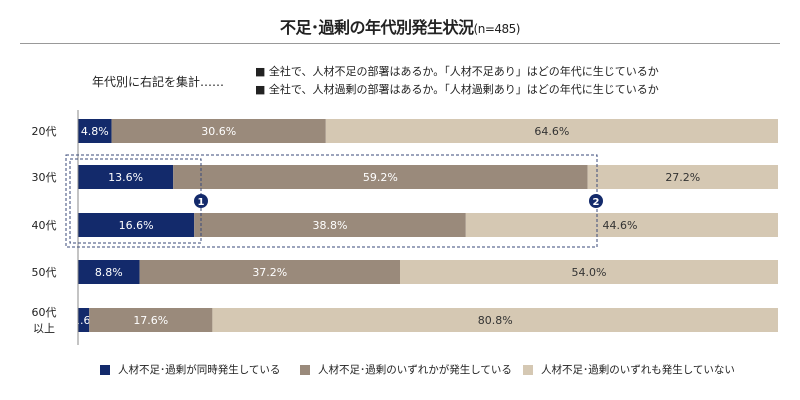  I want to click on data-label: 17.6%, so click(150, 320).